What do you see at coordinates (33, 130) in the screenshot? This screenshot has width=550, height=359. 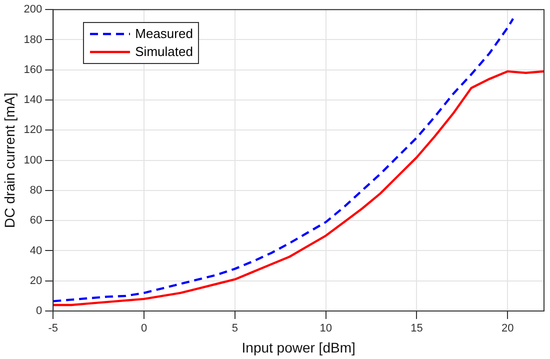 I see `y-tick-label: 120` at bounding box center [33, 130].